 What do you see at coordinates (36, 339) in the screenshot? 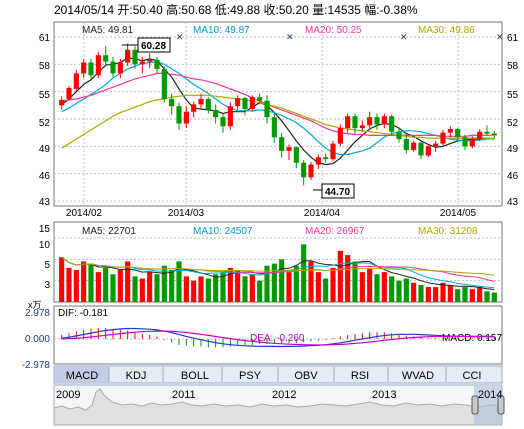
I see `macd-axis: 2.978 0.000 -2.978` at bounding box center [36, 339].